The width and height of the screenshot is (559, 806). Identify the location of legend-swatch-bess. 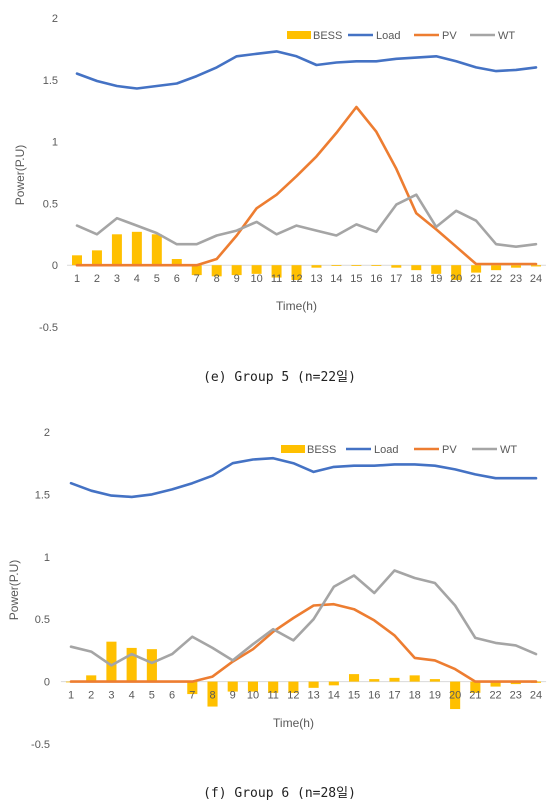
(299, 35).